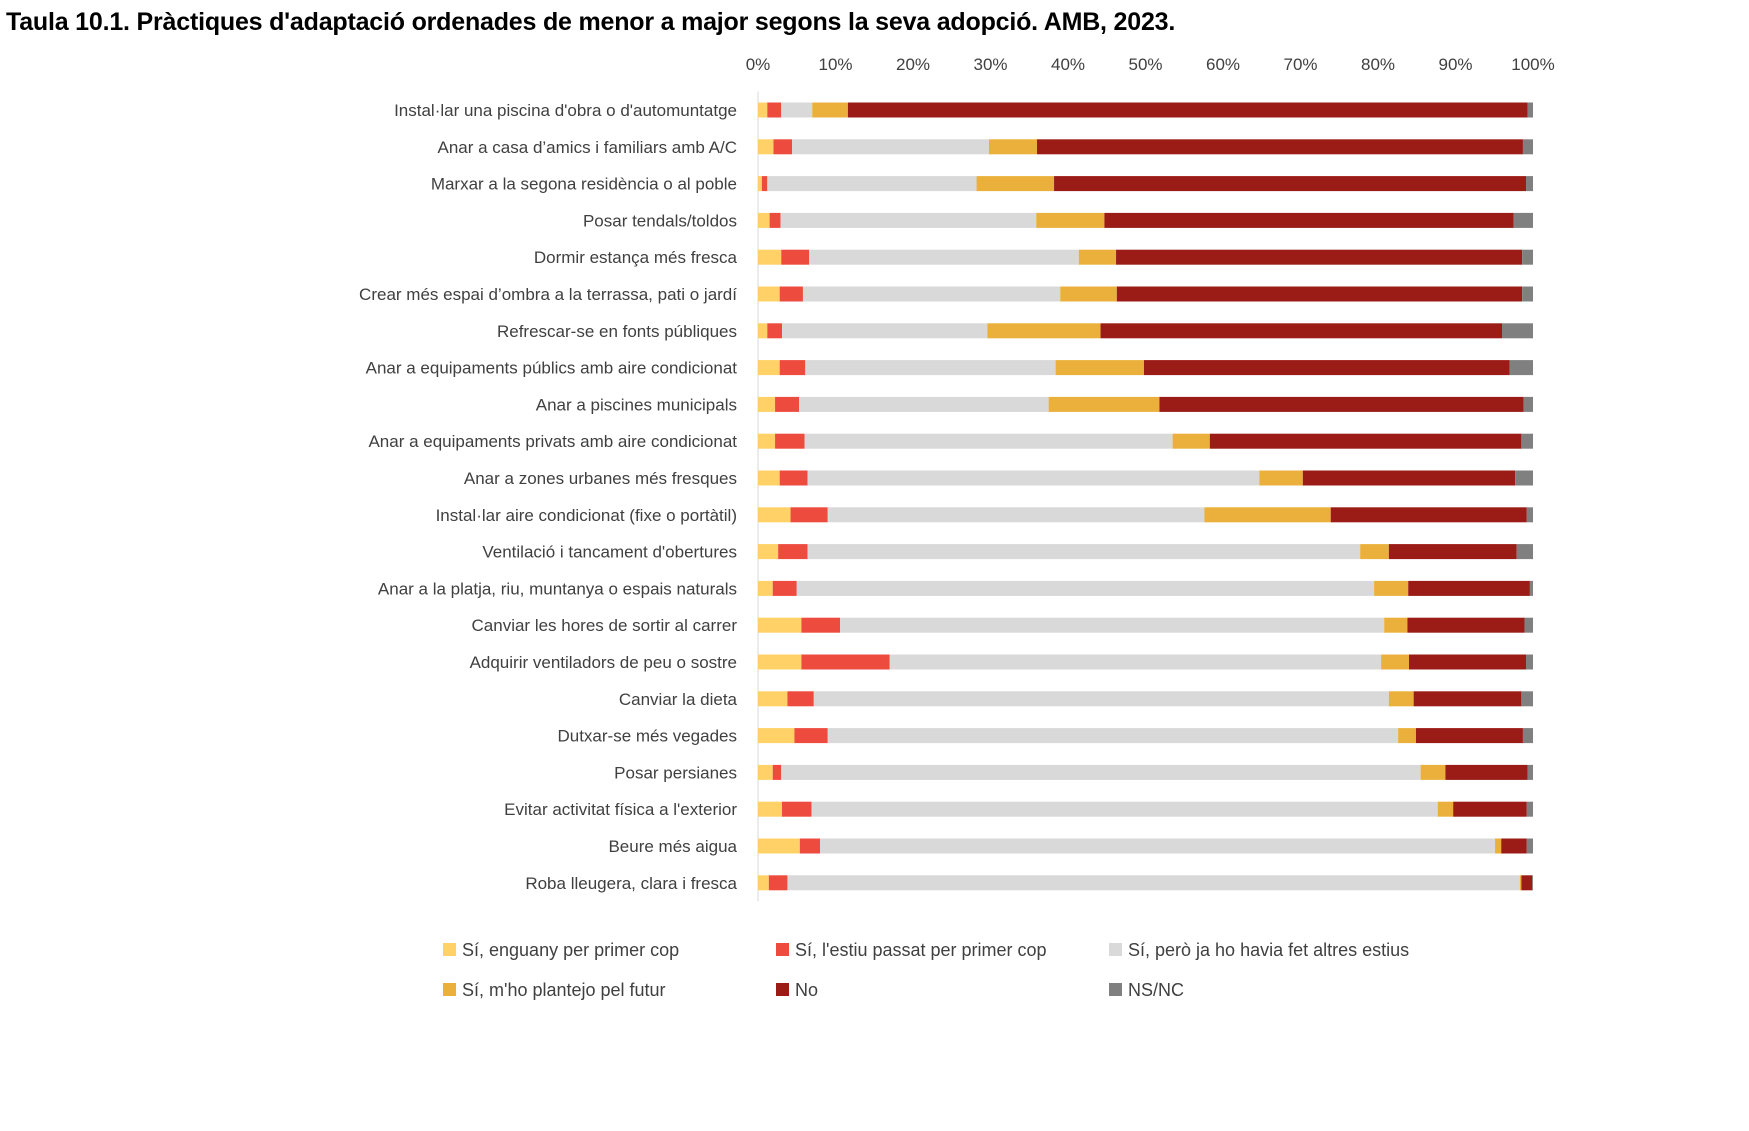 This screenshot has height=1131, width=1749. Describe the element at coordinates (647, 736) in the screenshot. I see `category-label: Dutxar-se més vegades` at that location.